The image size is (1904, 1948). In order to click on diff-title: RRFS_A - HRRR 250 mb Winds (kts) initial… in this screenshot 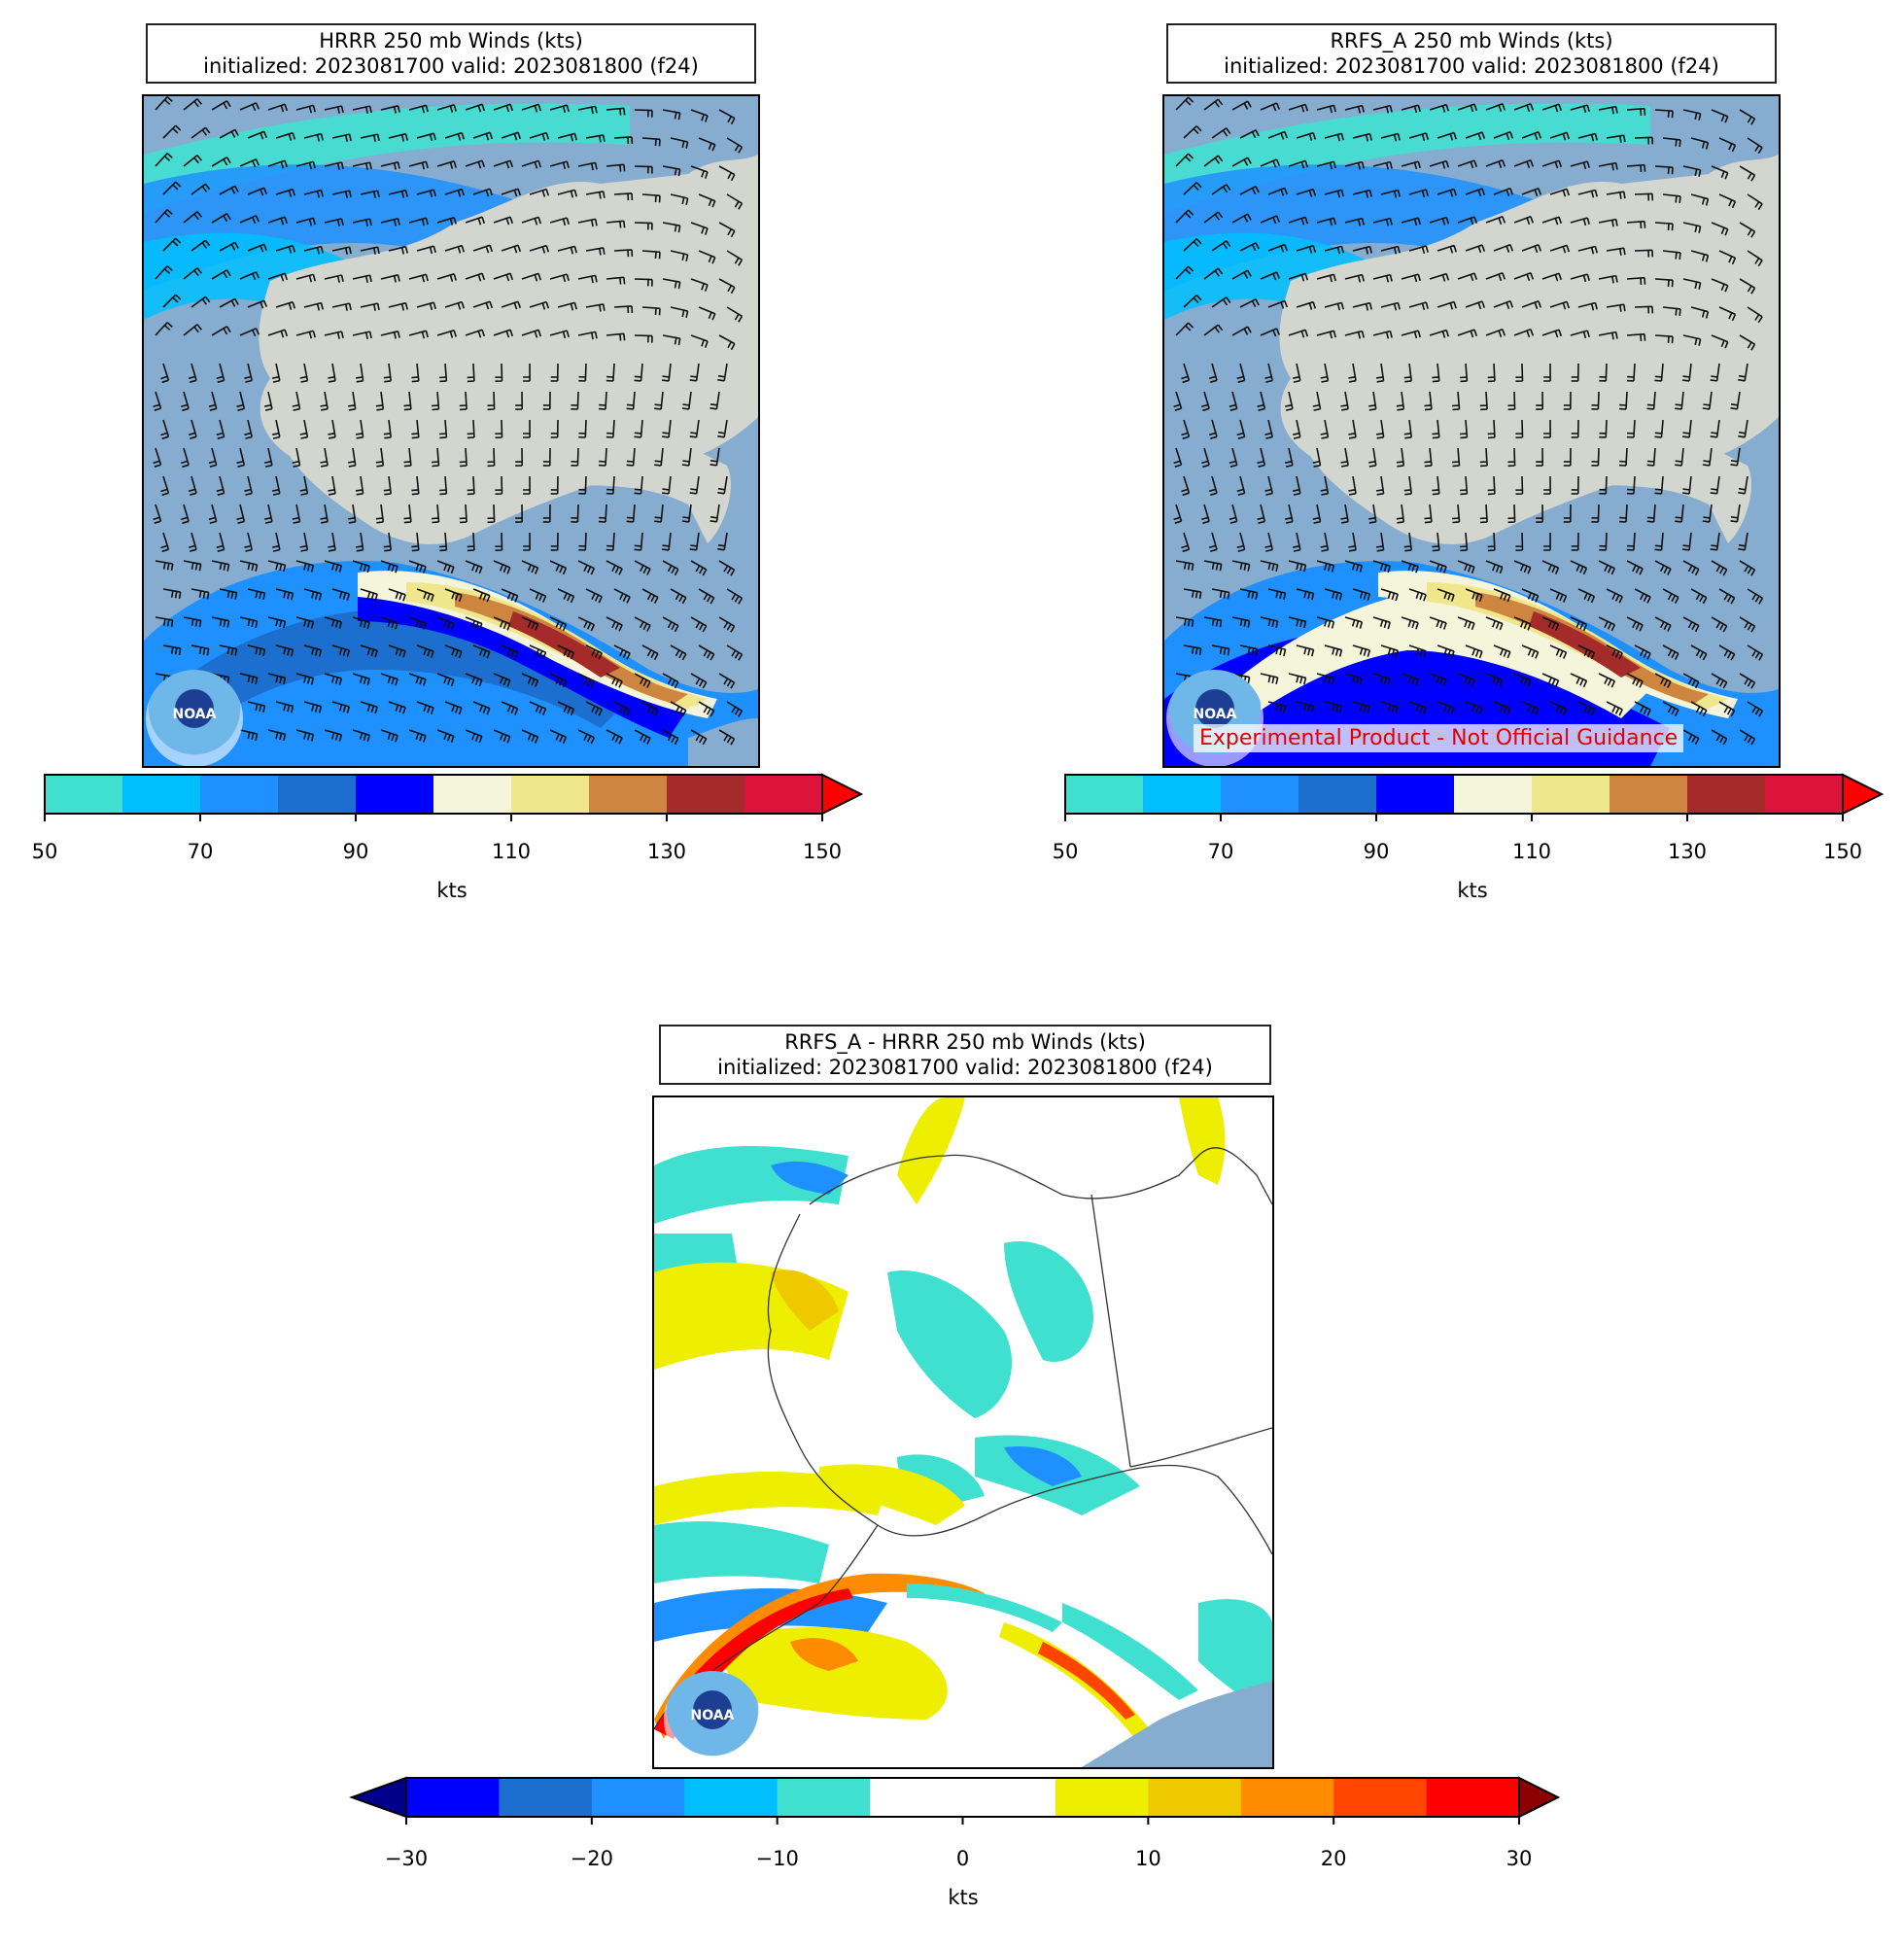, I will do `click(965, 1055)`.